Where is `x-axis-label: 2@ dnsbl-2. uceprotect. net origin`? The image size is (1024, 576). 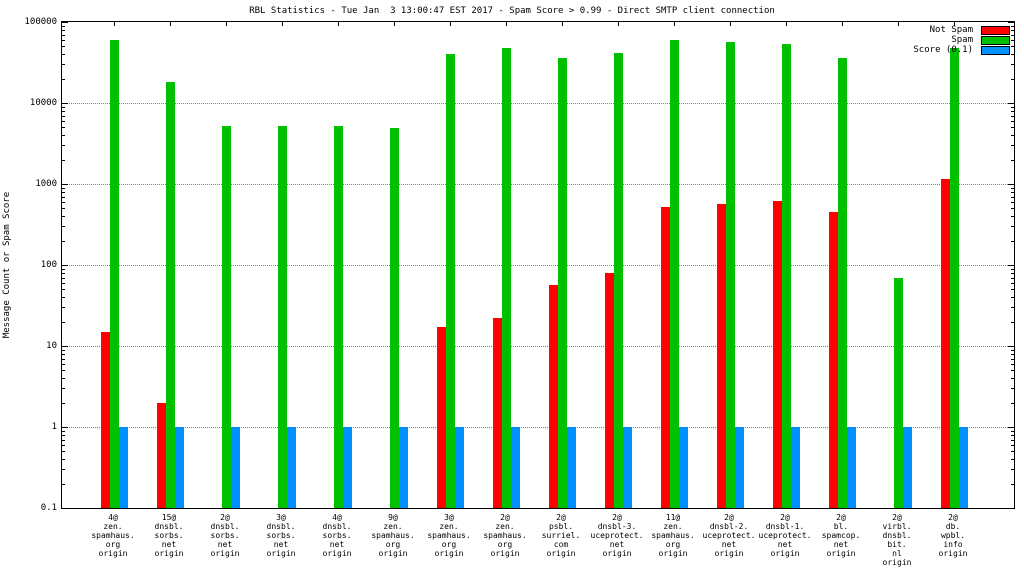
x-axis-label: 2@ dnsbl-2. uceprotect. net origin is located at coordinates (729, 535).